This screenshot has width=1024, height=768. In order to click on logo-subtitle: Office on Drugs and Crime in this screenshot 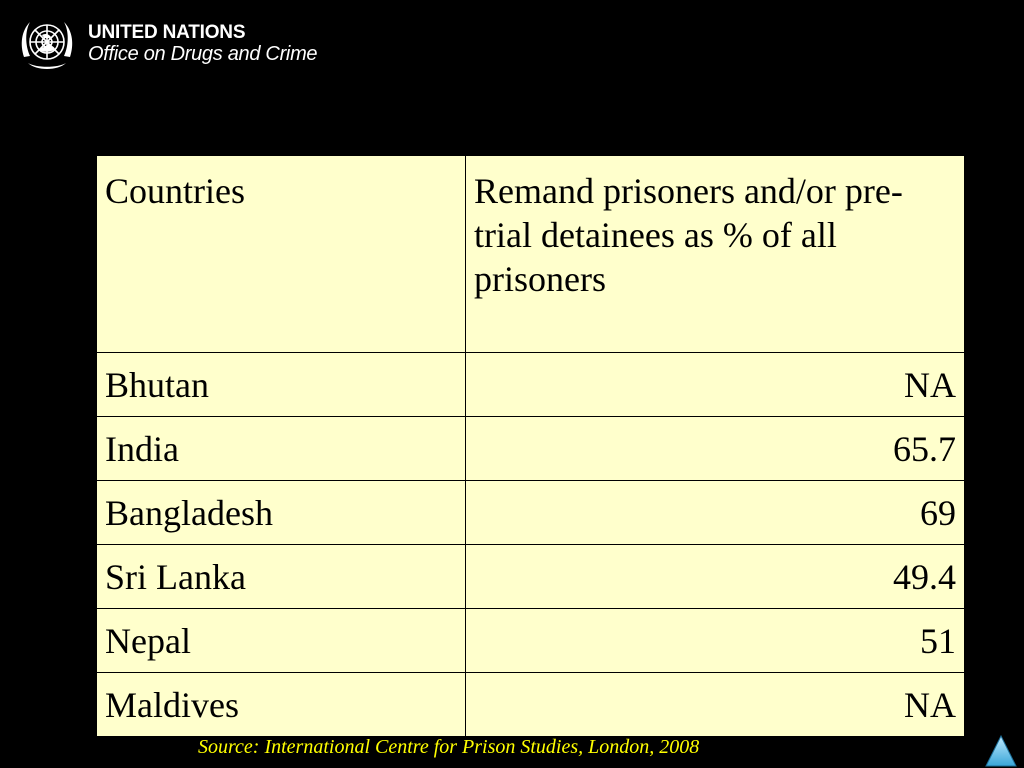, I will do `click(203, 54)`.